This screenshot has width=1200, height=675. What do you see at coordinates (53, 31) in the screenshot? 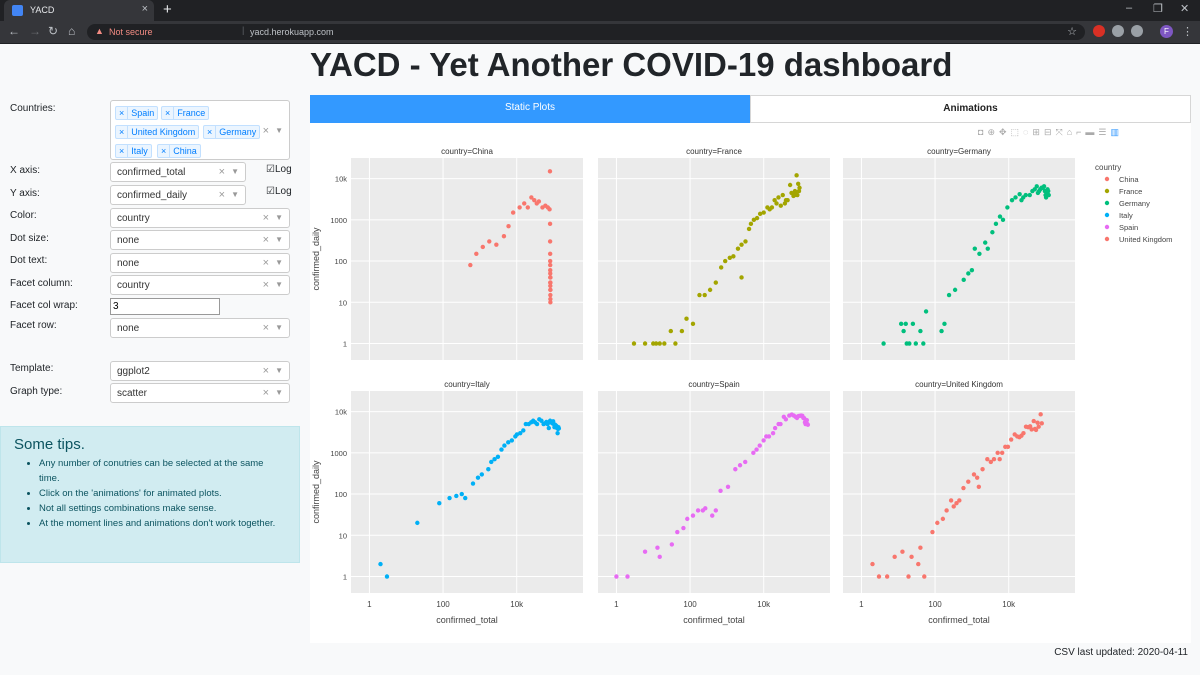
I see `reload-icon: ↻` at bounding box center [53, 31].